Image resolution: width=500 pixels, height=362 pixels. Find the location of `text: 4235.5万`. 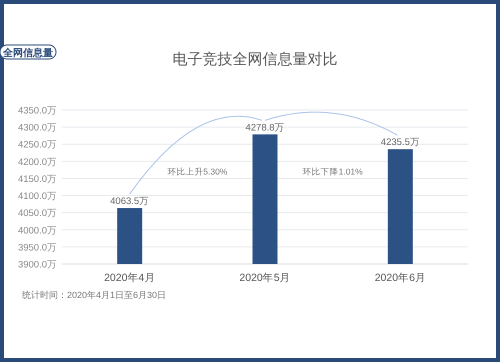

text: 4235.5万 is located at coordinates (400, 142).